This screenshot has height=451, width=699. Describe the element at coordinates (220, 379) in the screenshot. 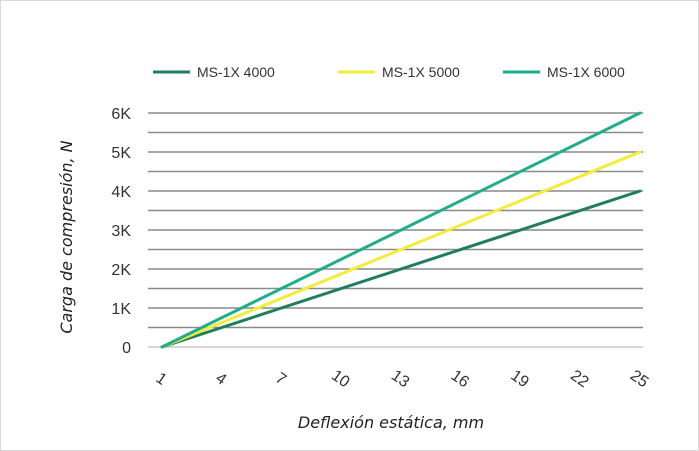

I see `x-tick-label: 4` at that location.